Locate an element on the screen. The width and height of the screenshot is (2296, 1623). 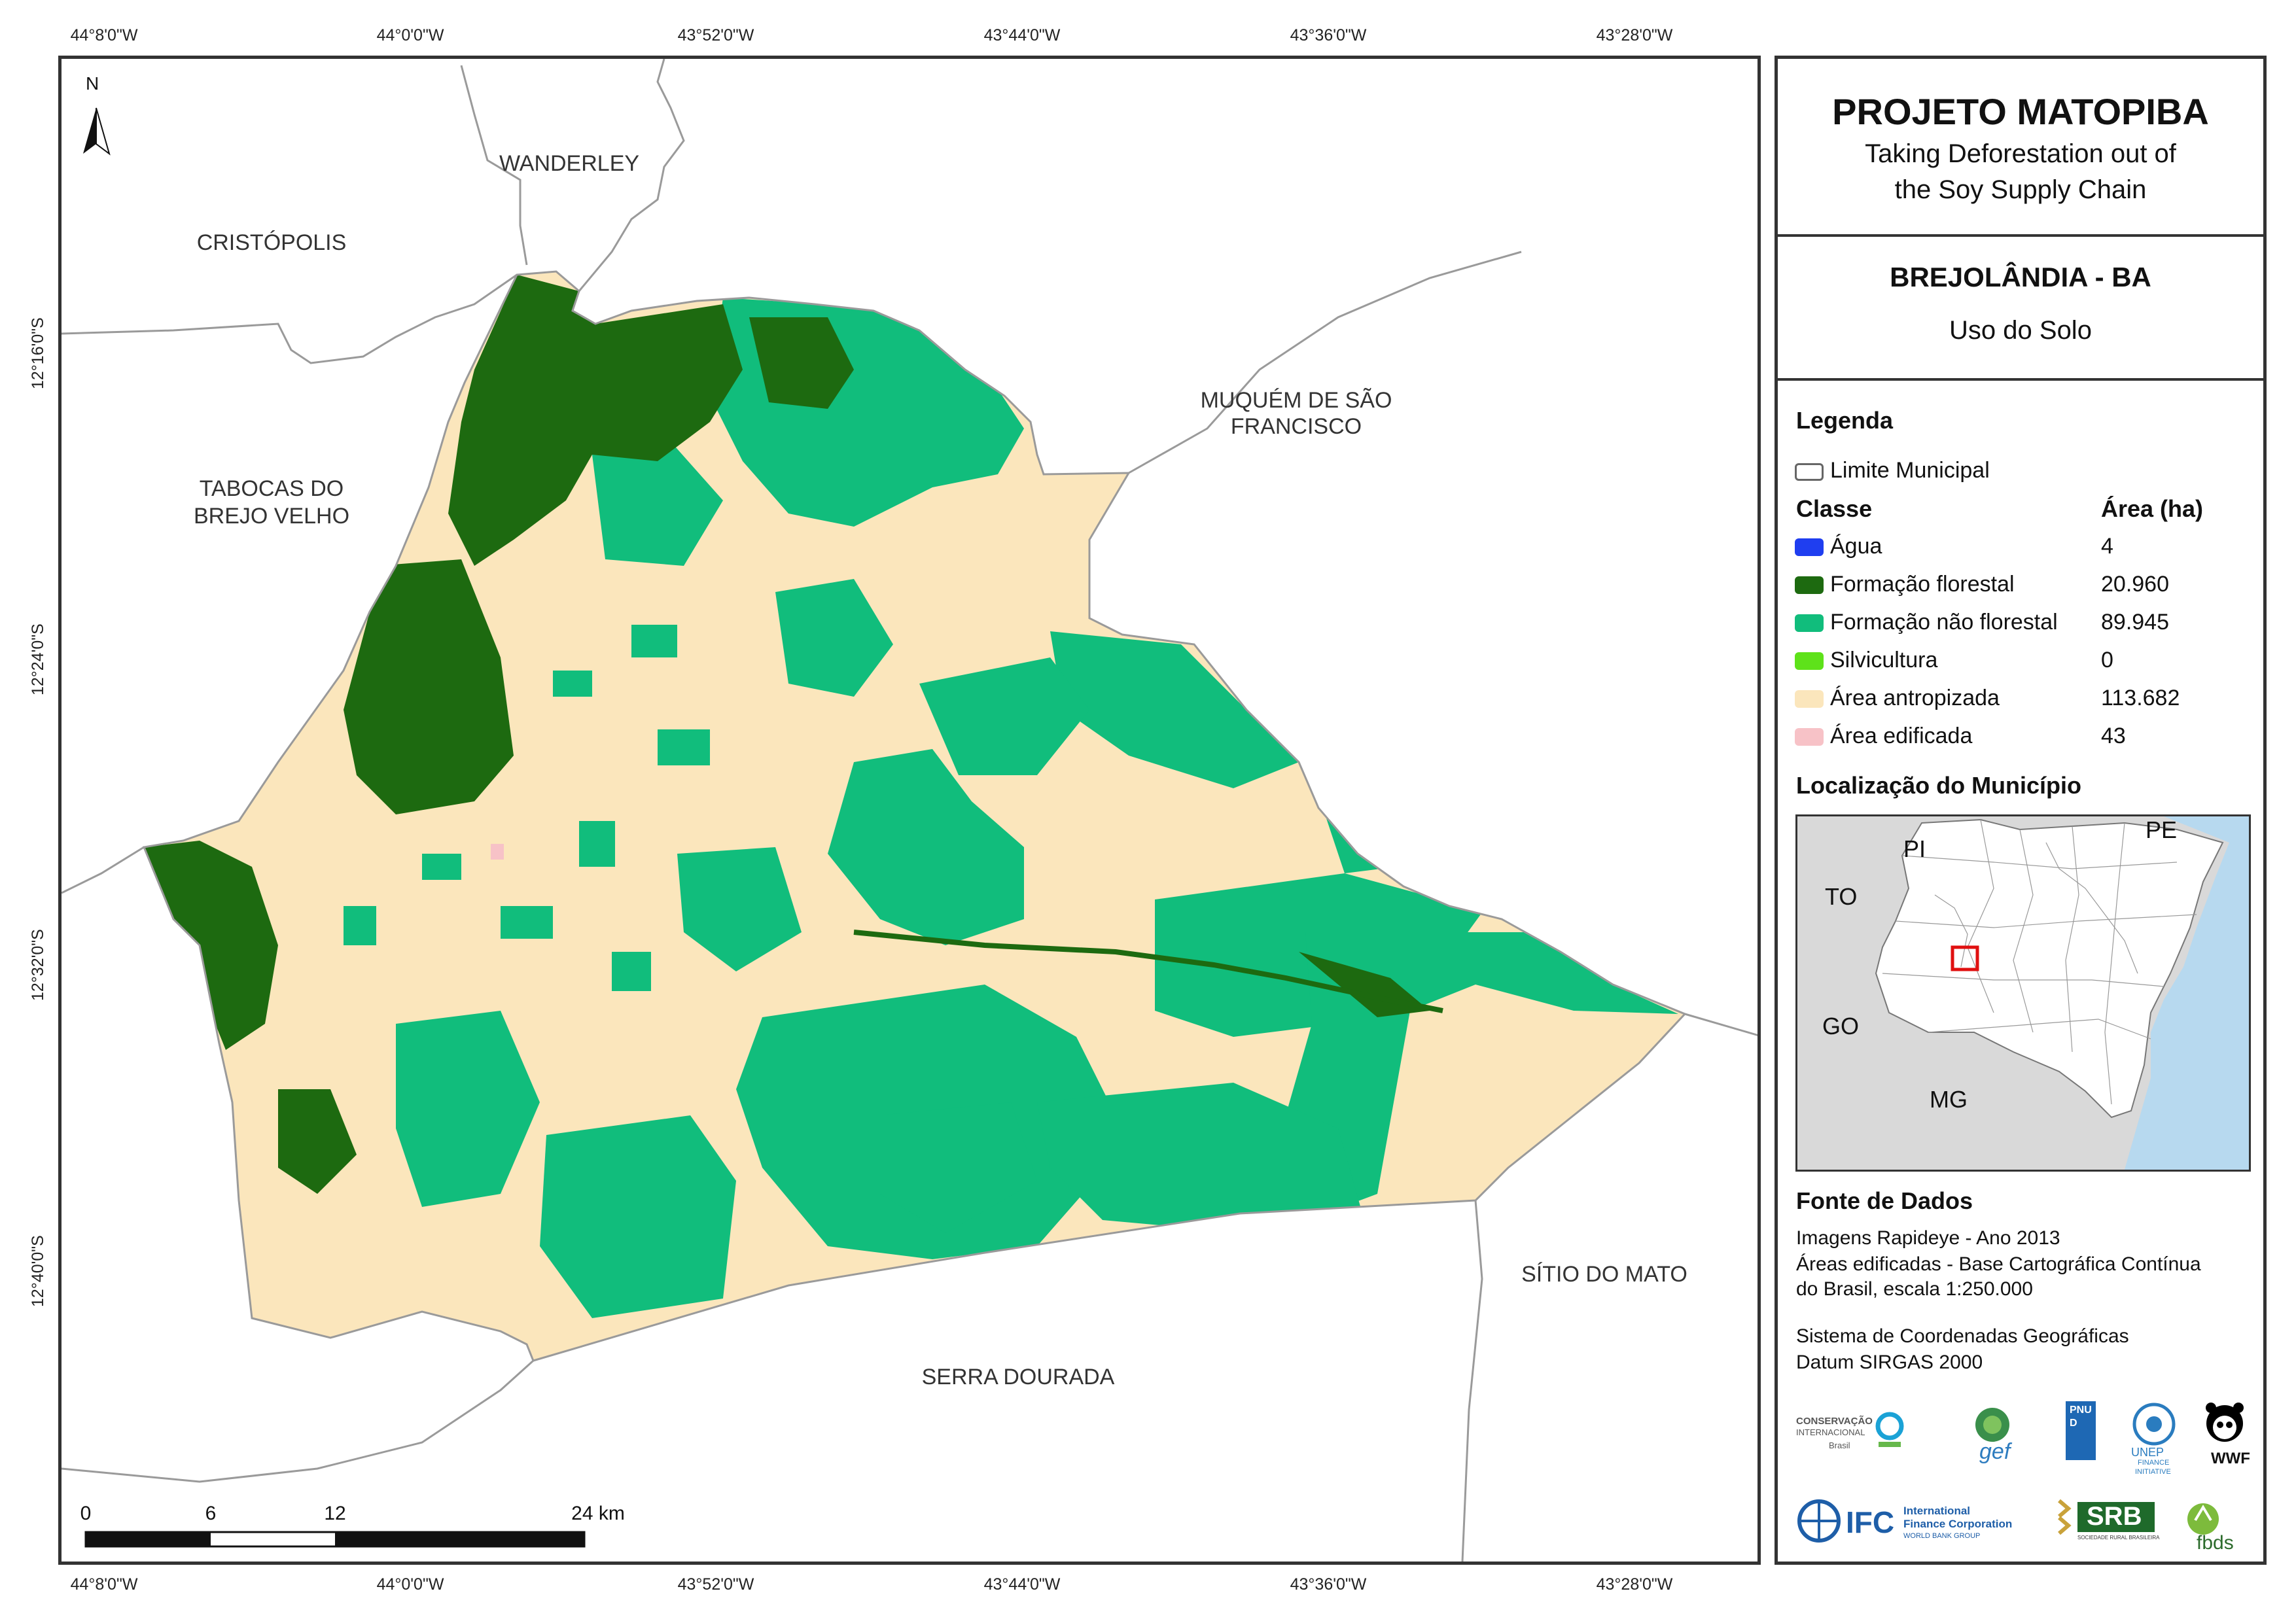
lon-label-bottom: 43°36'0"W is located at coordinates (1328, 1584).